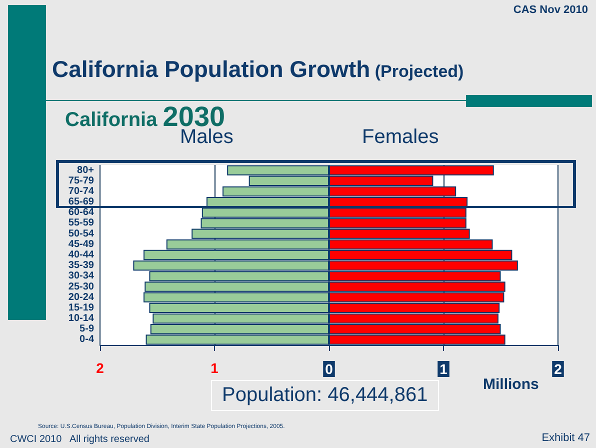 The width and height of the screenshot is (596, 448). Describe the element at coordinates (400, 137) in the screenshot. I see `series-label: Females` at that location.